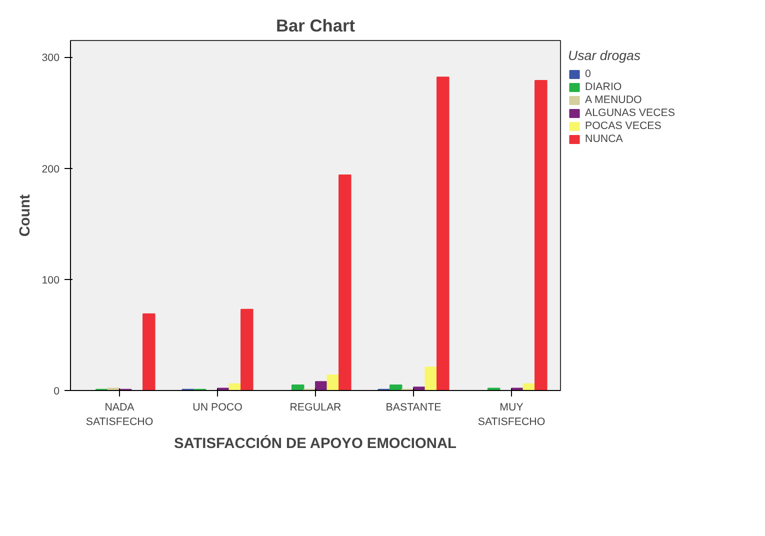 Image resolution: width=765 pixels, height=536 pixels. Describe the element at coordinates (316, 26) in the screenshot. I see `chart-title: Bar Chart` at that location.